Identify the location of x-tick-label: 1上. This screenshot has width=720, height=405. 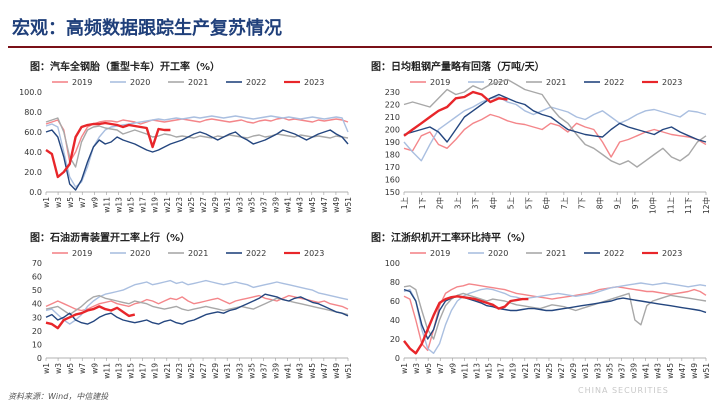
(404, 203).